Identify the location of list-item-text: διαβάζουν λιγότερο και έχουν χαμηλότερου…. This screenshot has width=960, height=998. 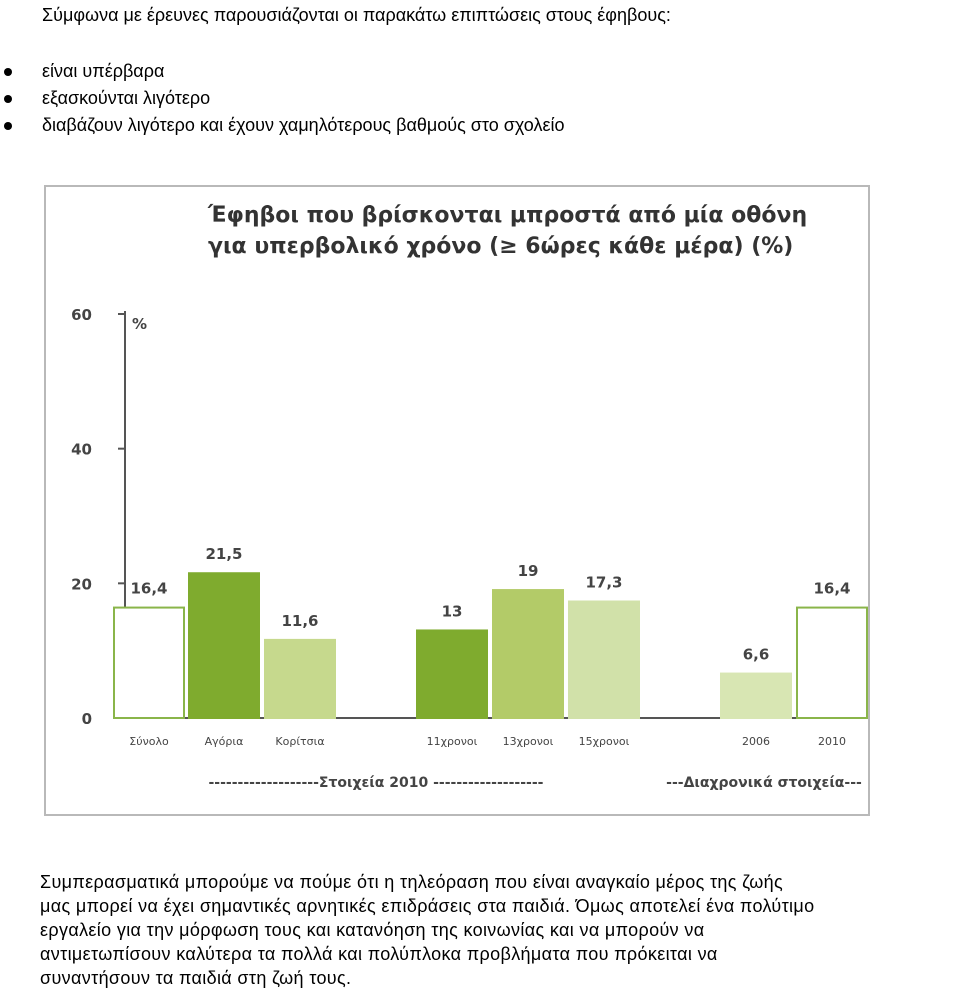
(303, 125).